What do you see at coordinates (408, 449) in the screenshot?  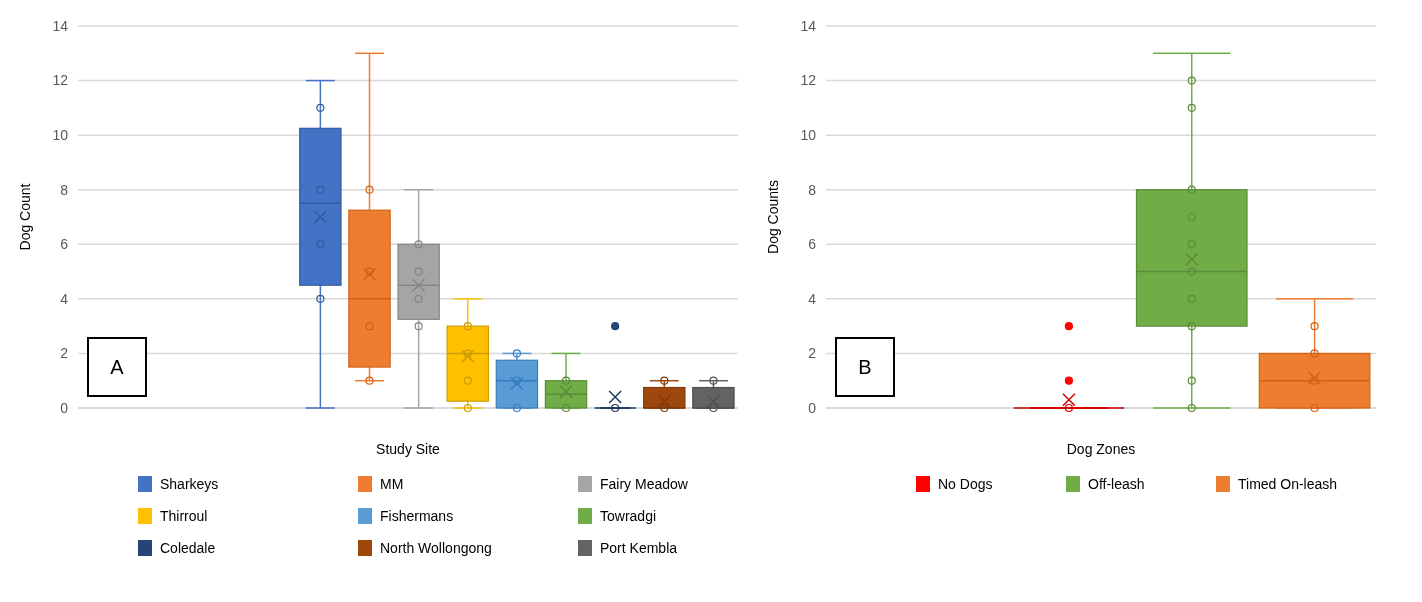 I see `x-axis-title: Study Site` at bounding box center [408, 449].